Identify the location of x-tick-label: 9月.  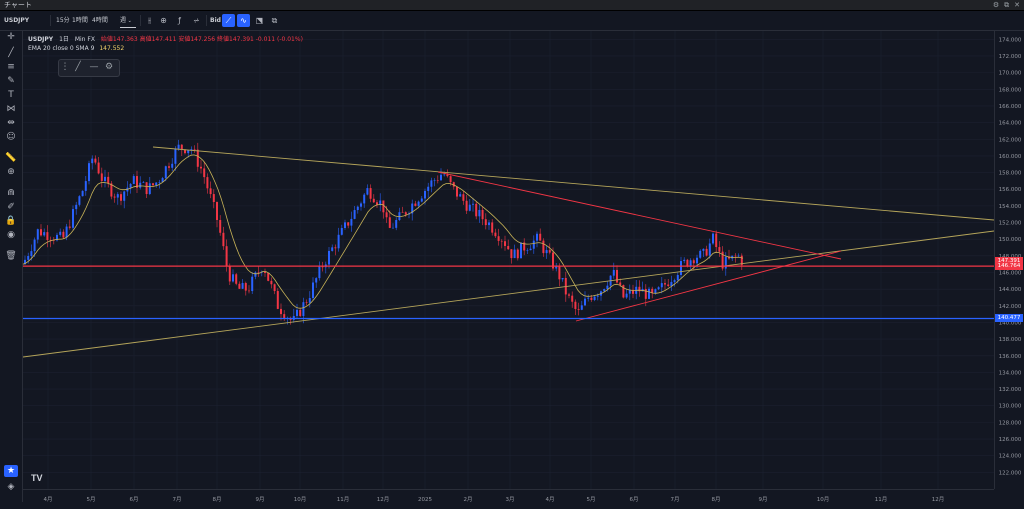
(763, 499).